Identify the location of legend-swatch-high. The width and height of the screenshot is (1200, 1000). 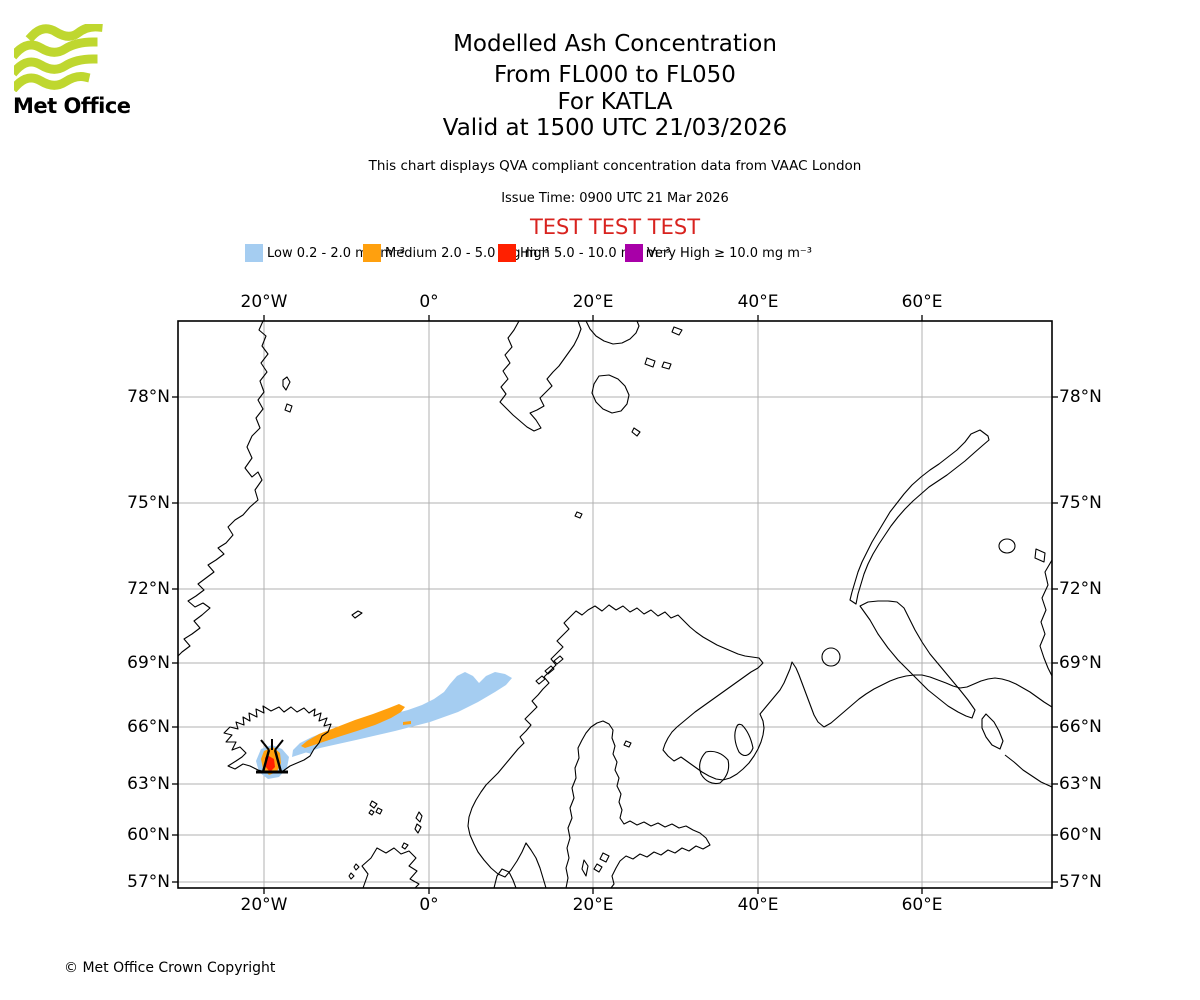
(507, 253).